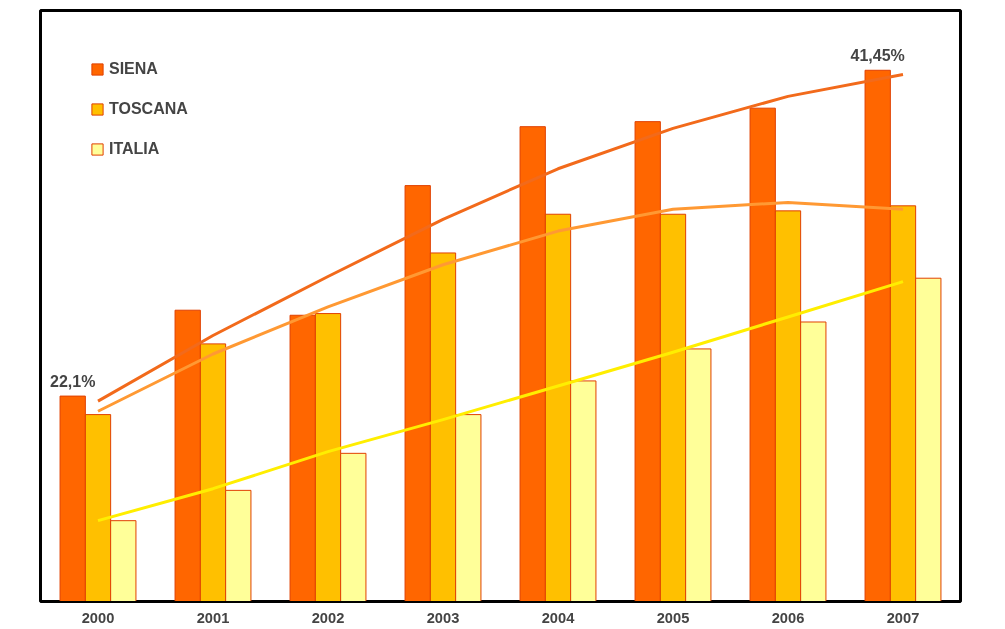  What do you see at coordinates (134, 149) in the screenshot?
I see `legend-label: ITALIA` at bounding box center [134, 149].